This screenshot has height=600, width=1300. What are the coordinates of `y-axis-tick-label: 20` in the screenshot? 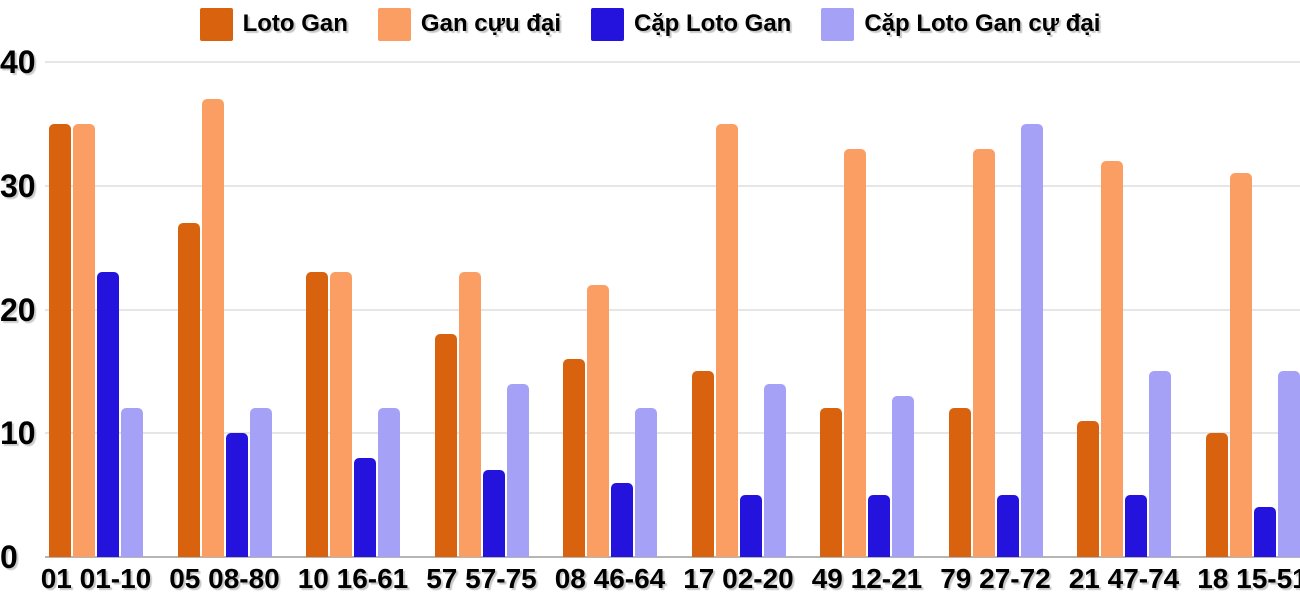 It's located at (18, 309).